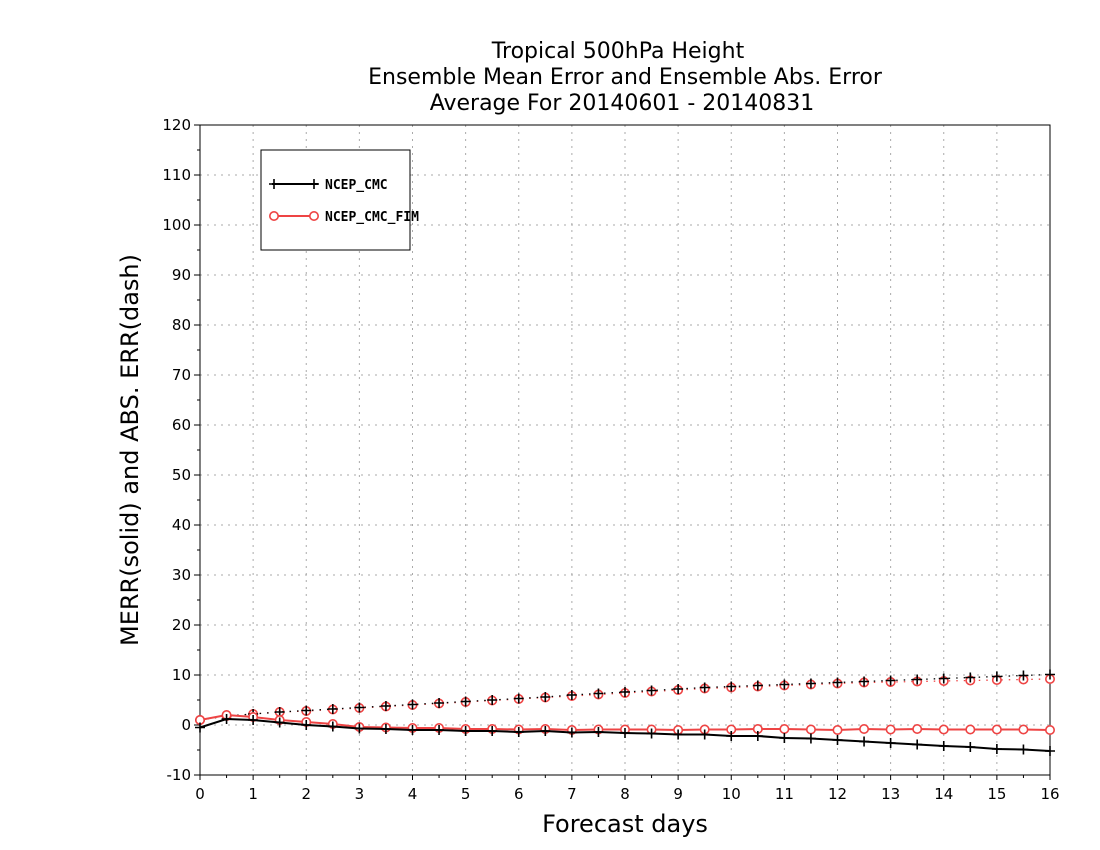  What do you see at coordinates (181, 675) in the screenshot?
I see `y-tick-label: 10` at bounding box center [181, 675].